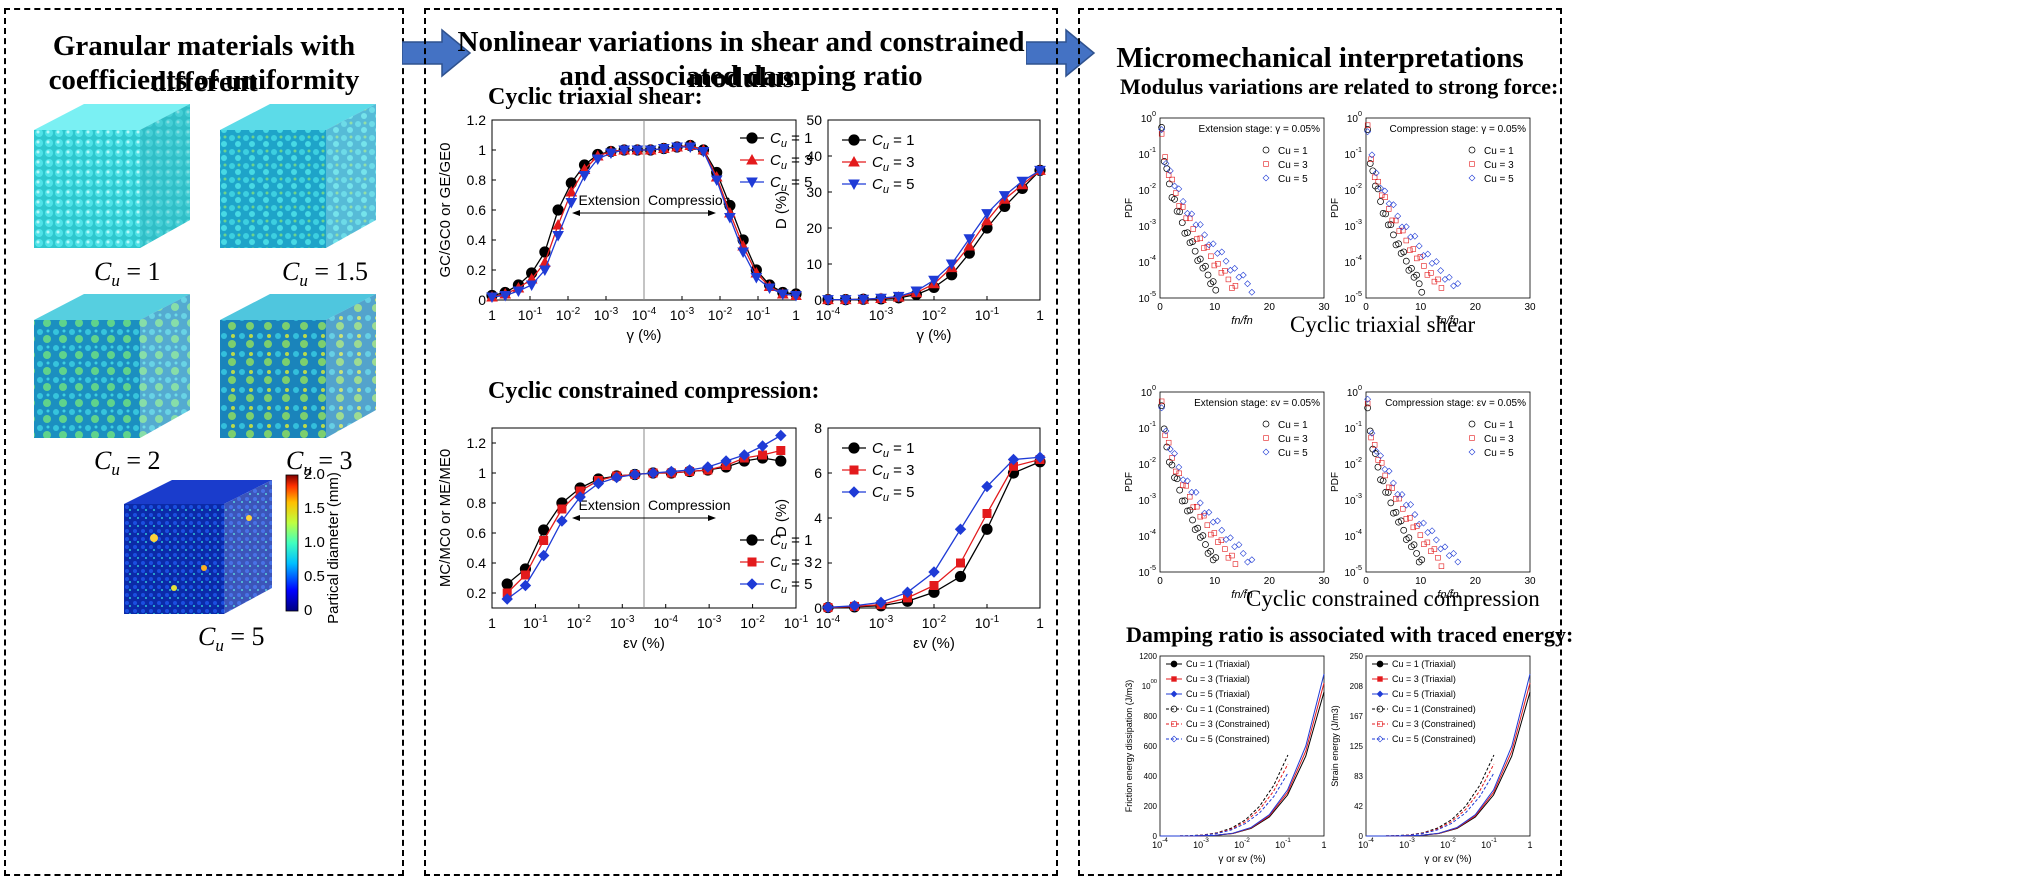 The height and width of the screenshot is (886, 2038). Describe the element at coordinates (1357, 686) in the screenshot. I see `y-tick-label: 208` at that location.